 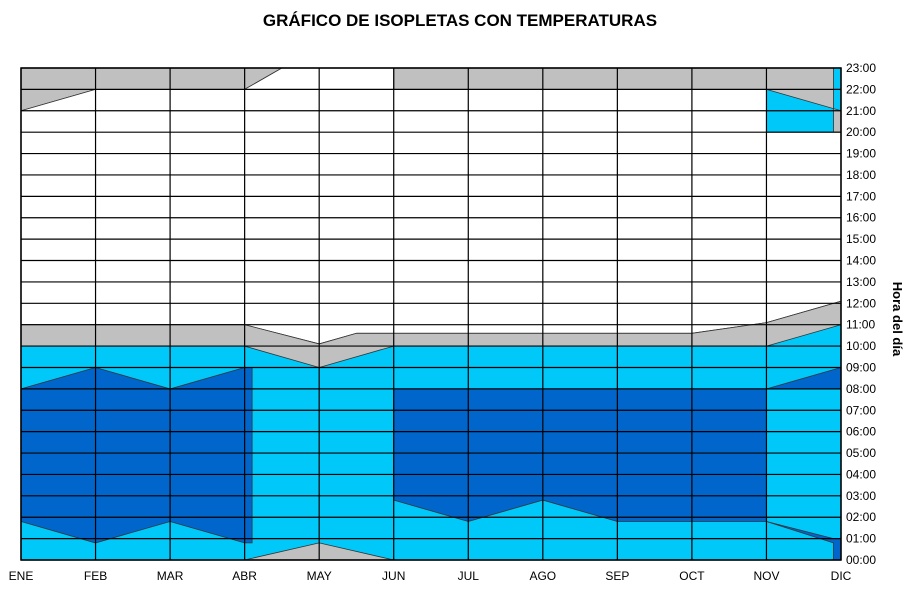 What do you see at coordinates (861, 410) in the screenshot?
I see `y-tick-label: 07:00` at bounding box center [861, 410].